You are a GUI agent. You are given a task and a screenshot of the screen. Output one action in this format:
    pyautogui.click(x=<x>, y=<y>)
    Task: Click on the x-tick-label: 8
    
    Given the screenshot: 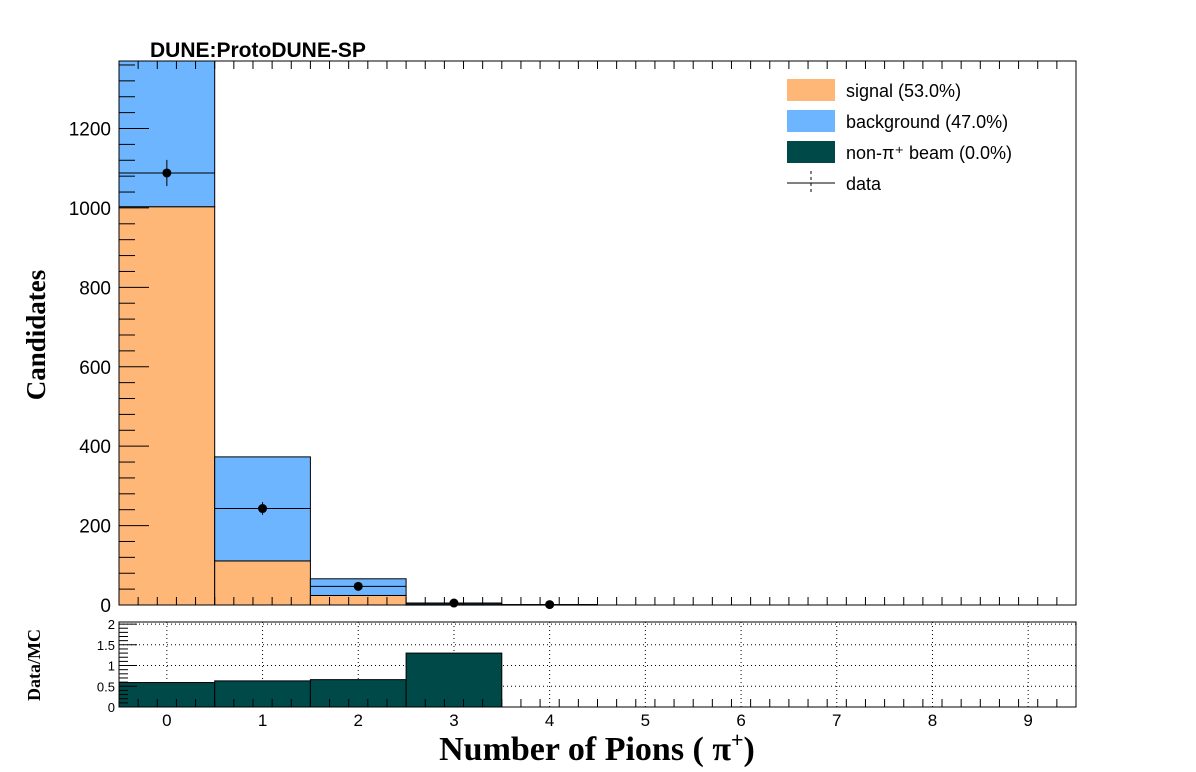 What is the action you would take?
    pyautogui.click(x=932, y=720)
    